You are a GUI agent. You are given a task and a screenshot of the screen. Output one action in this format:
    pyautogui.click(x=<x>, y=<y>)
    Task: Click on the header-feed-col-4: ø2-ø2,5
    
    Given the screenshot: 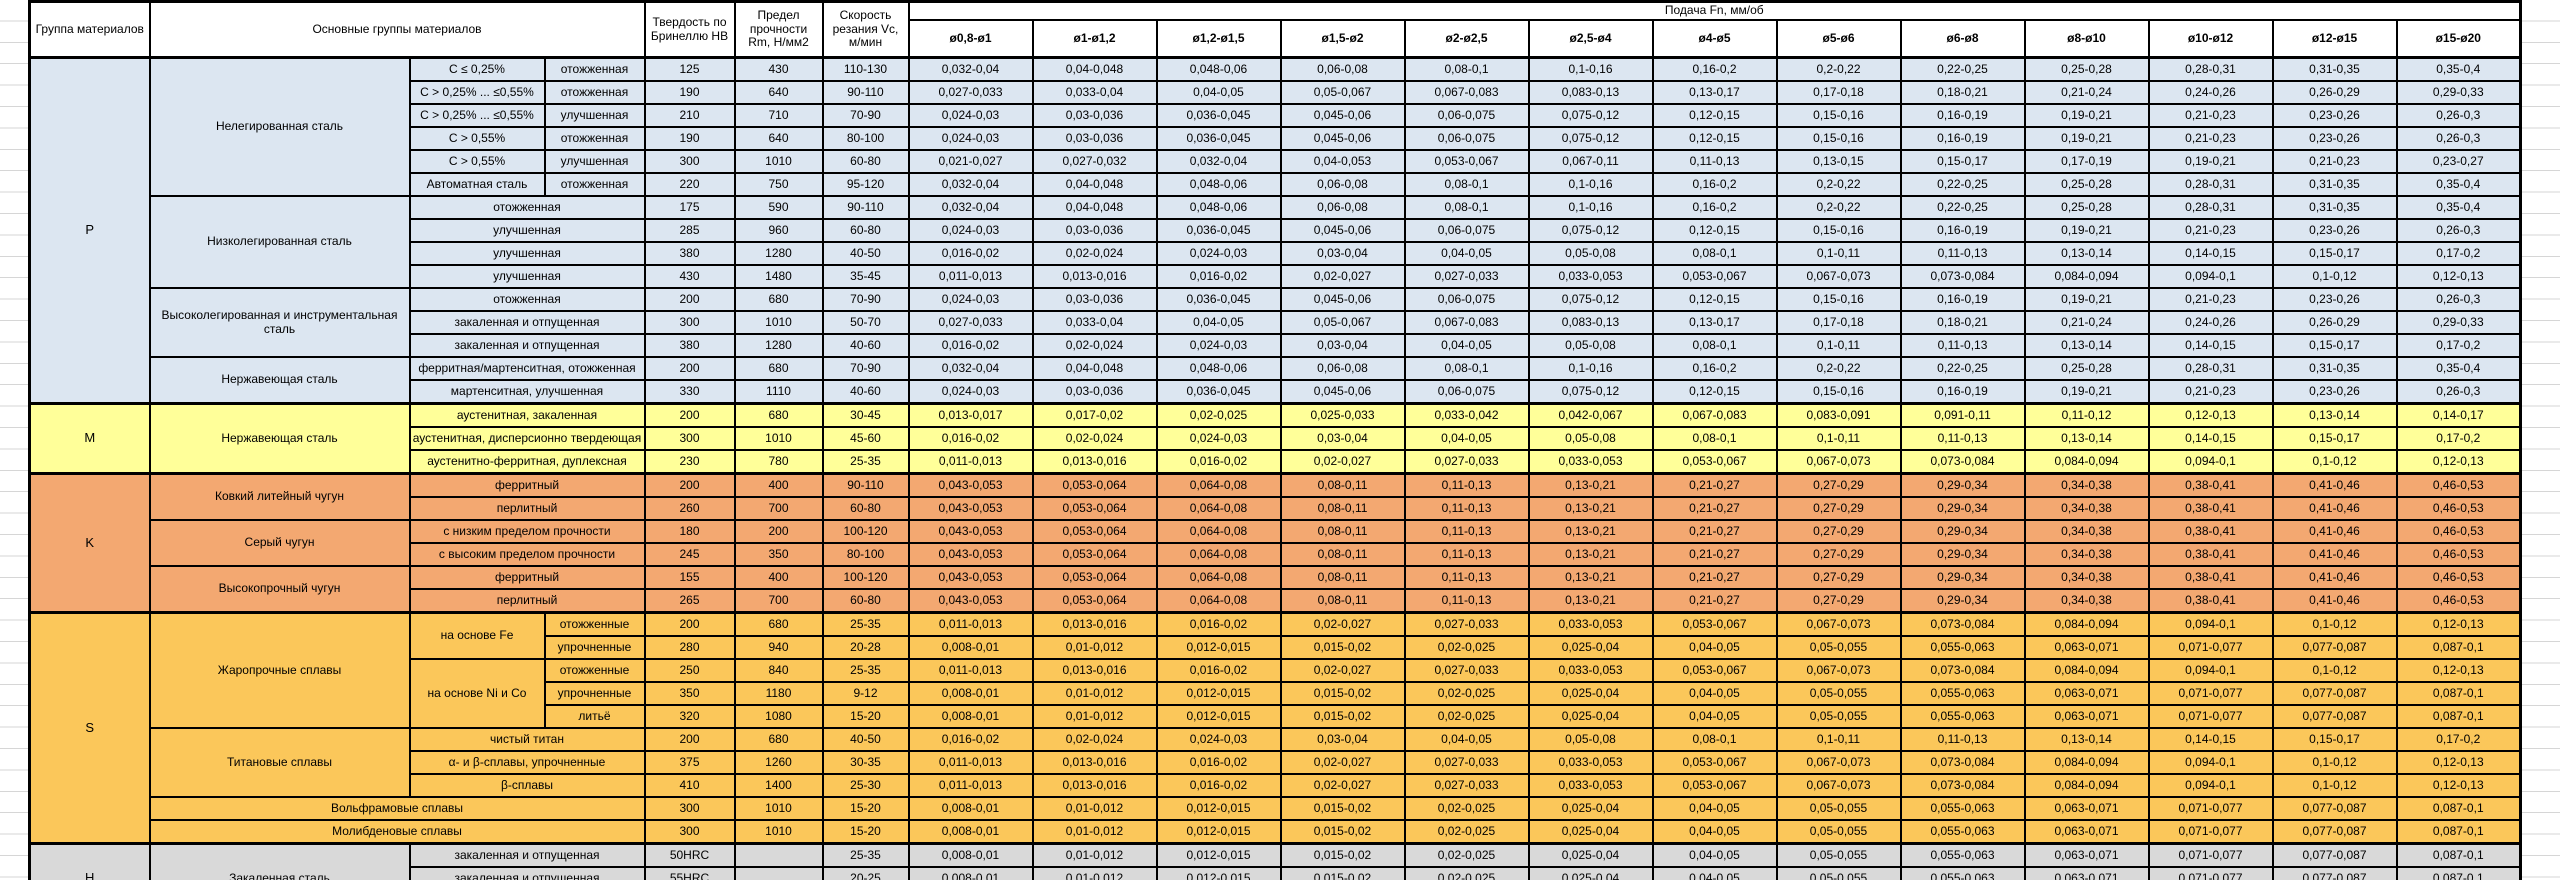 What is the action you would take?
    pyautogui.click(x=1466, y=39)
    